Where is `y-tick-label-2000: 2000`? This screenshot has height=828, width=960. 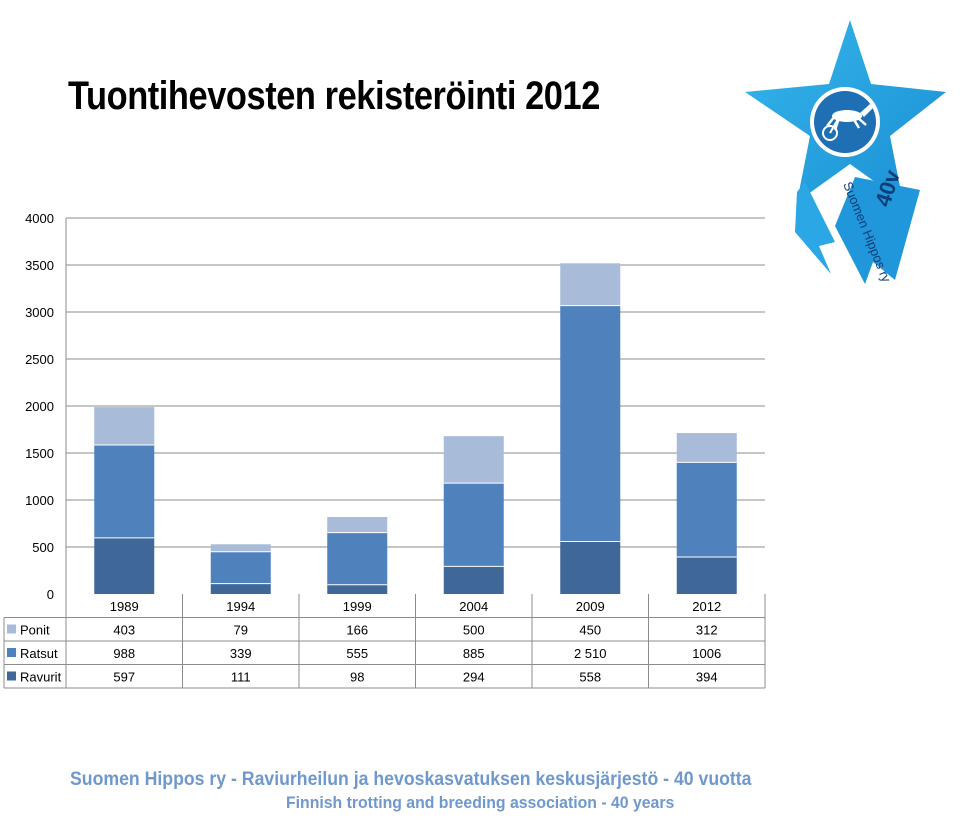
y-tick-label-2000: 2000 is located at coordinates (39, 406).